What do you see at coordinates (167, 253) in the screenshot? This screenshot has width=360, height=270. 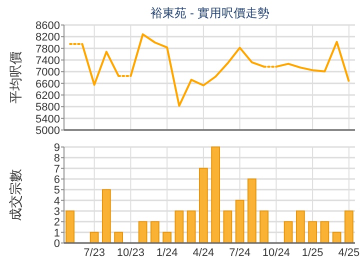 I see `xtick: 1/24` at bounding box center [167, 253].